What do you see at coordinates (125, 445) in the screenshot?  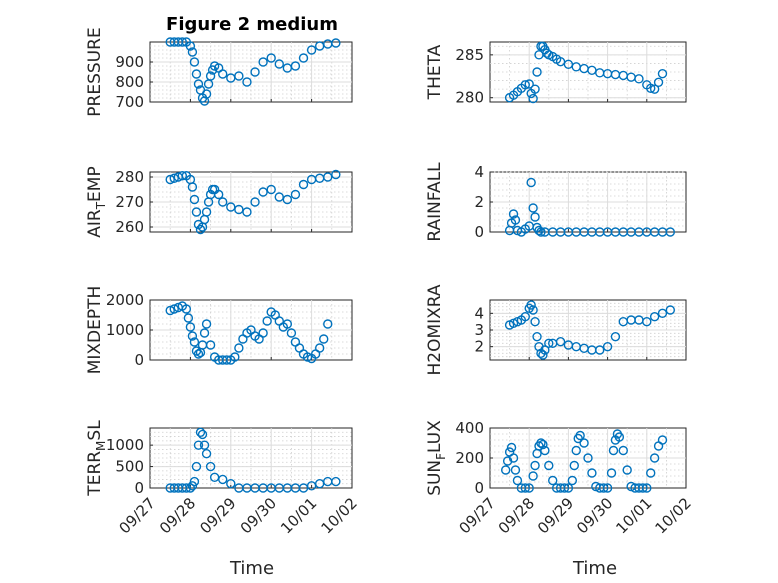 I see `y-tick-label: 1000` at bounding box center [125, 445].